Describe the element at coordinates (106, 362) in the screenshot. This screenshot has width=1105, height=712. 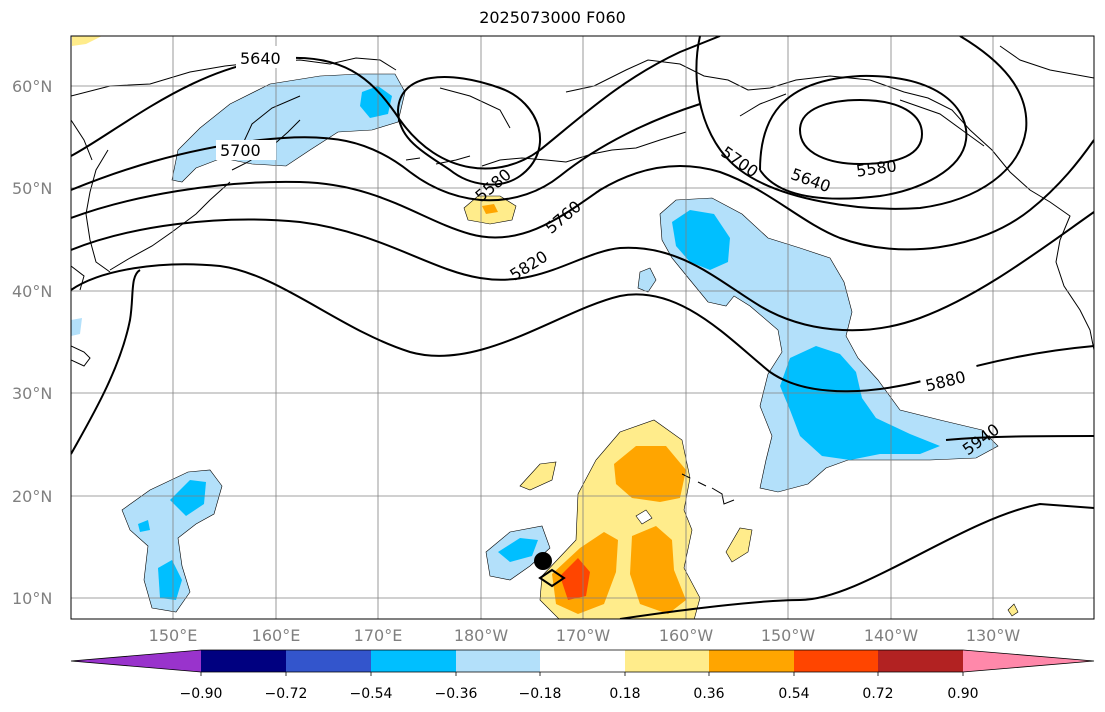
I see `contour-5880-west` at that location.